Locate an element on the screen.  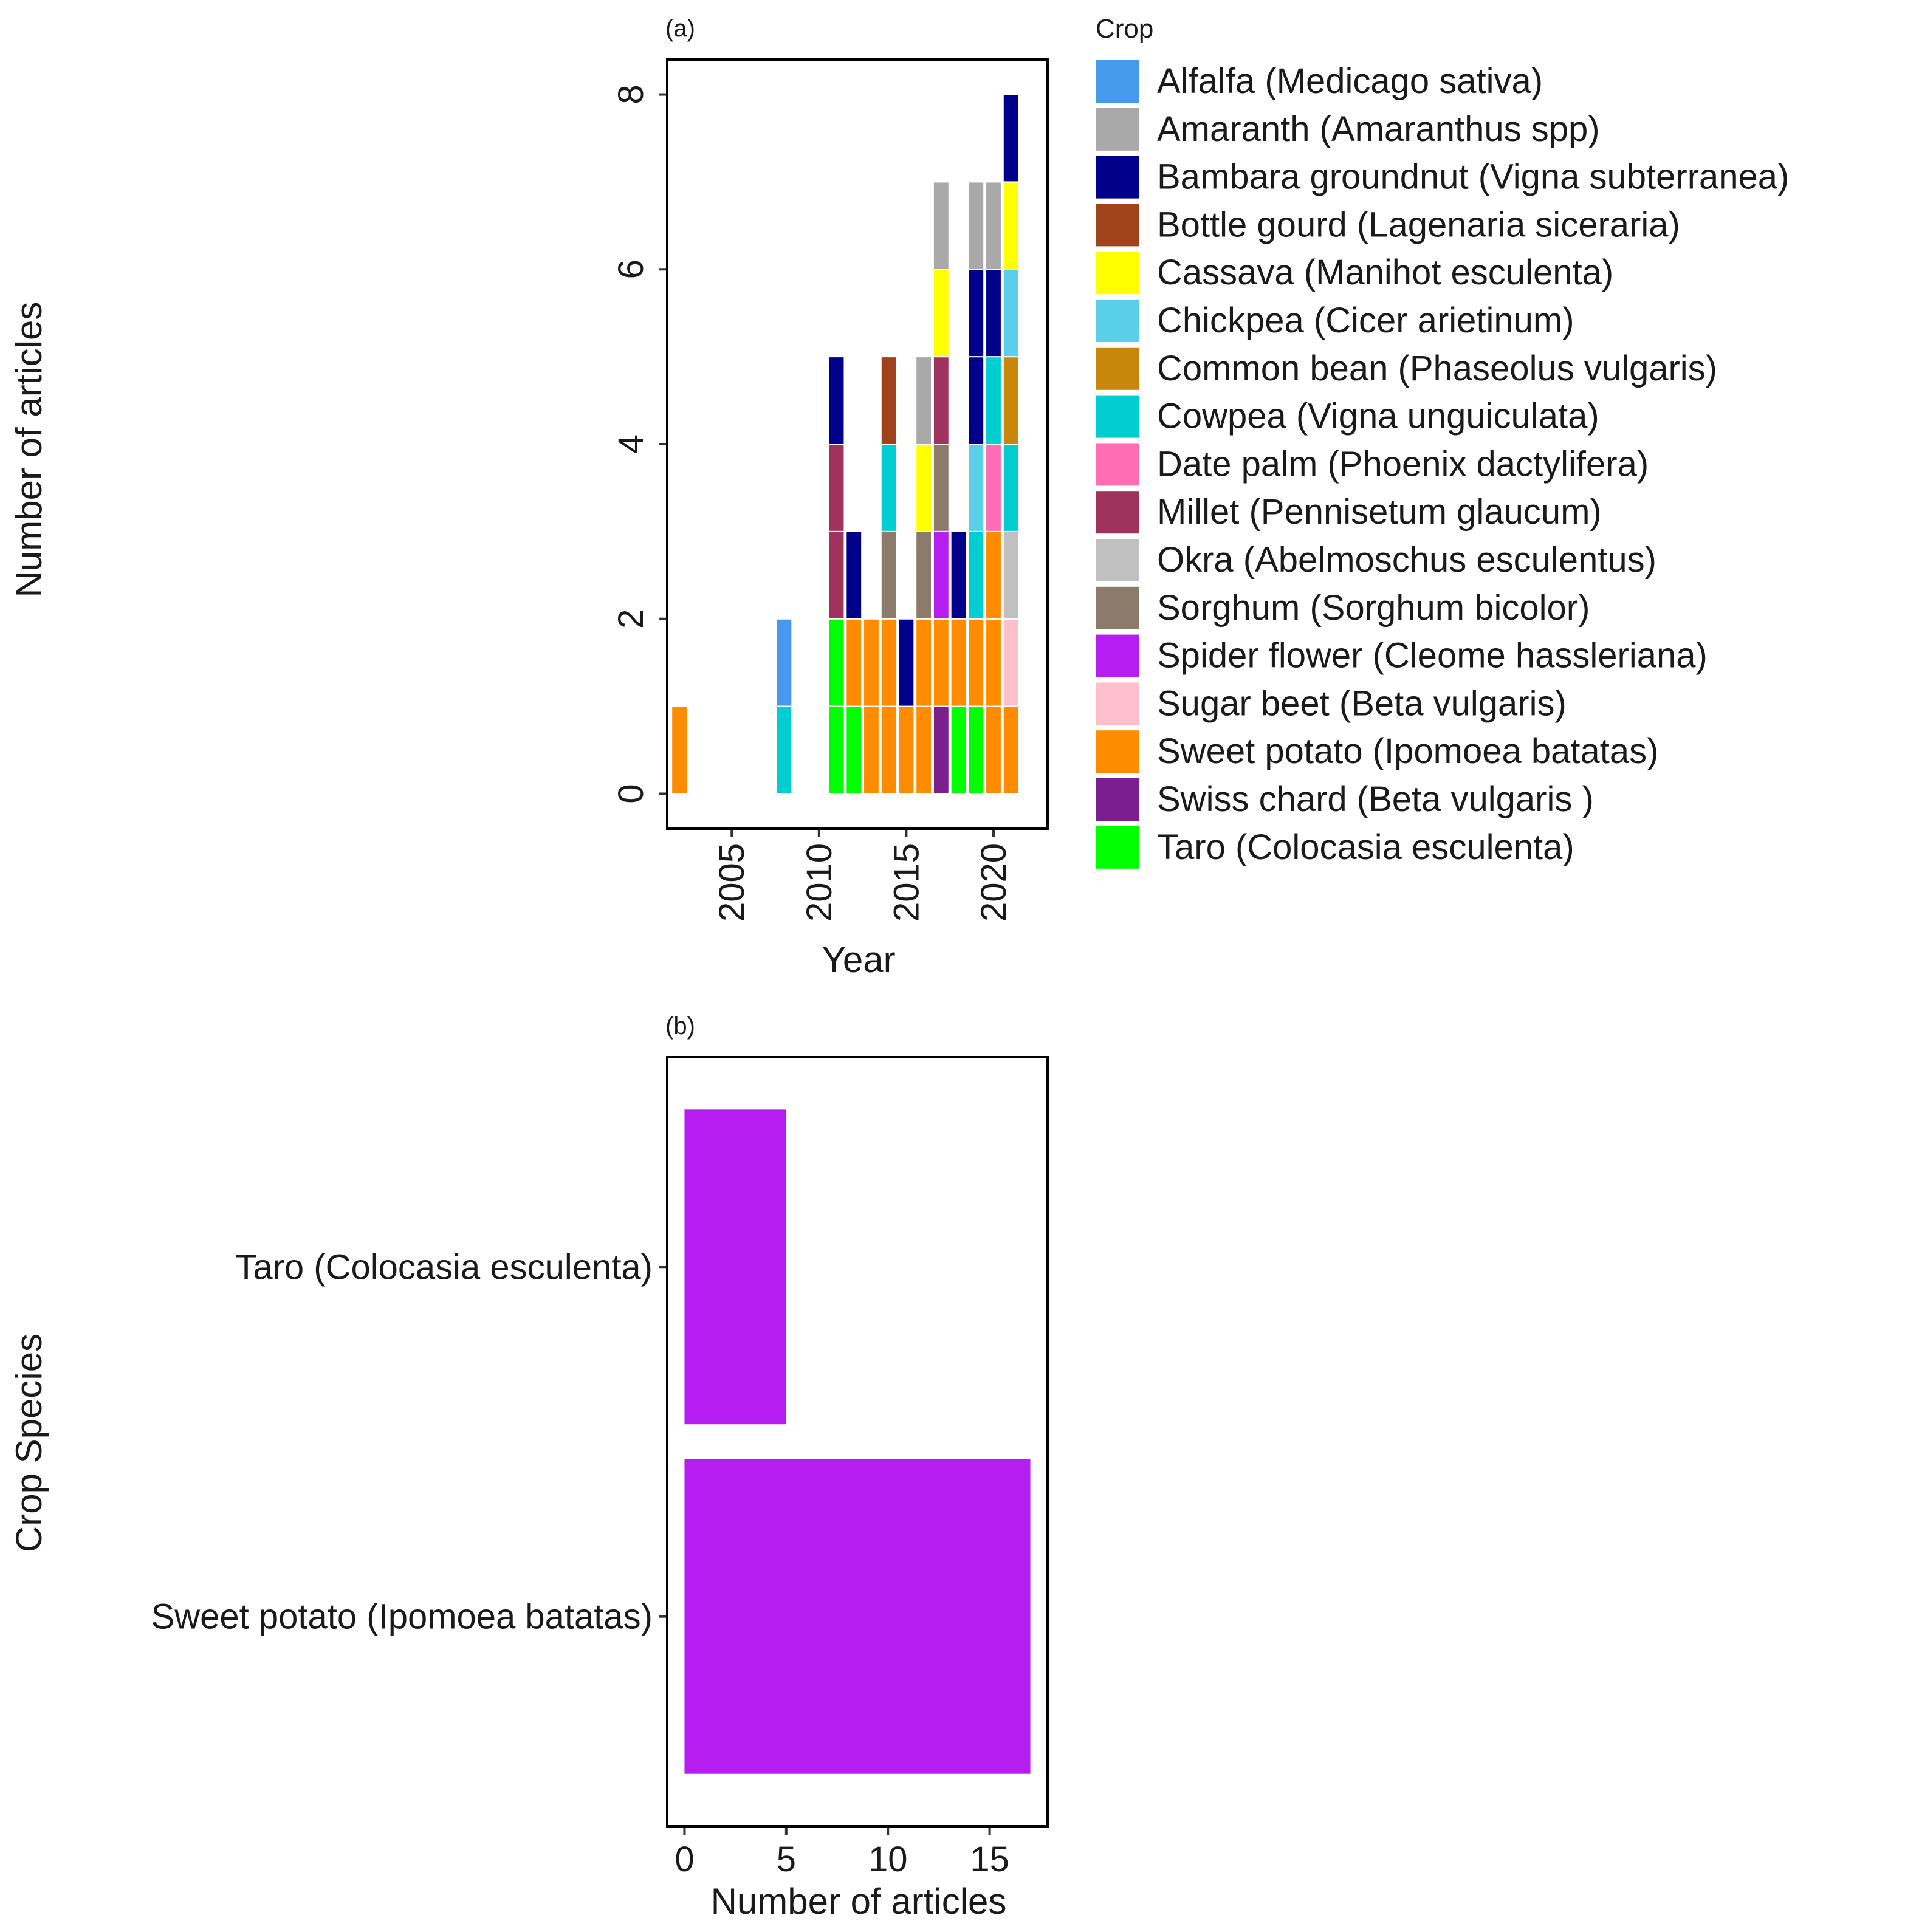
bar-segment-2011-millet-pennisetum-glaucum is located at coordinates (836, 488).